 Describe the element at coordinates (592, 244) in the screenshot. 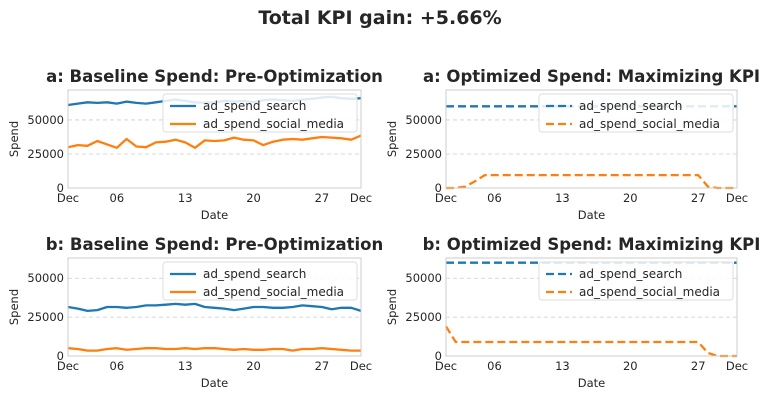

I see `chart-title: b: Optimized Spend: Maximizing KPI` at that location.